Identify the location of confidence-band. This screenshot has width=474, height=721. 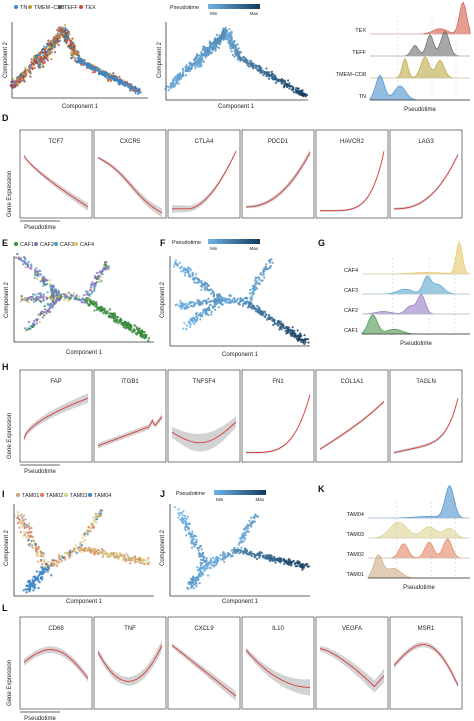
(204, 181).